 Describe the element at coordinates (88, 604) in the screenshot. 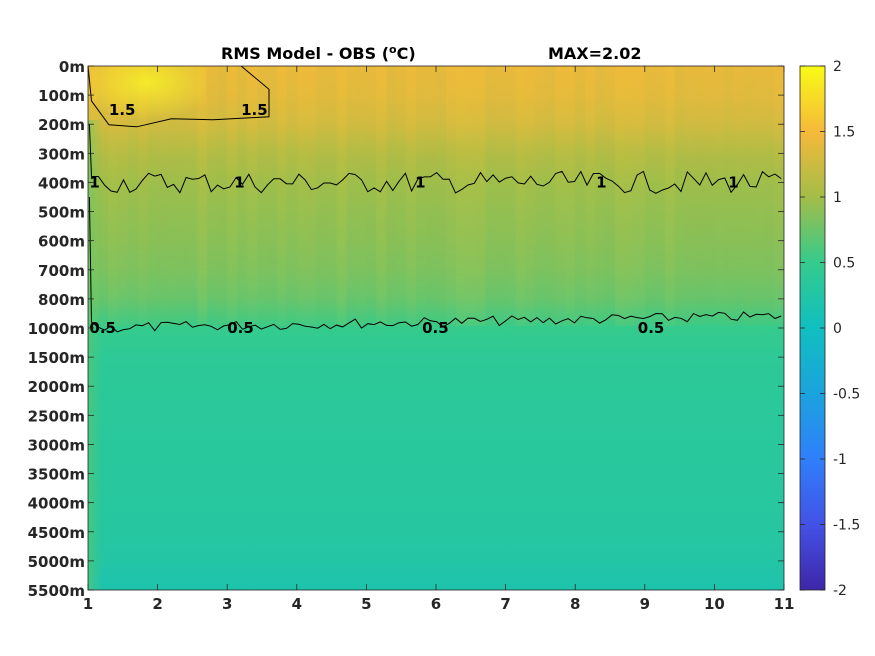

I see `x-tick-label: 1` at that location.